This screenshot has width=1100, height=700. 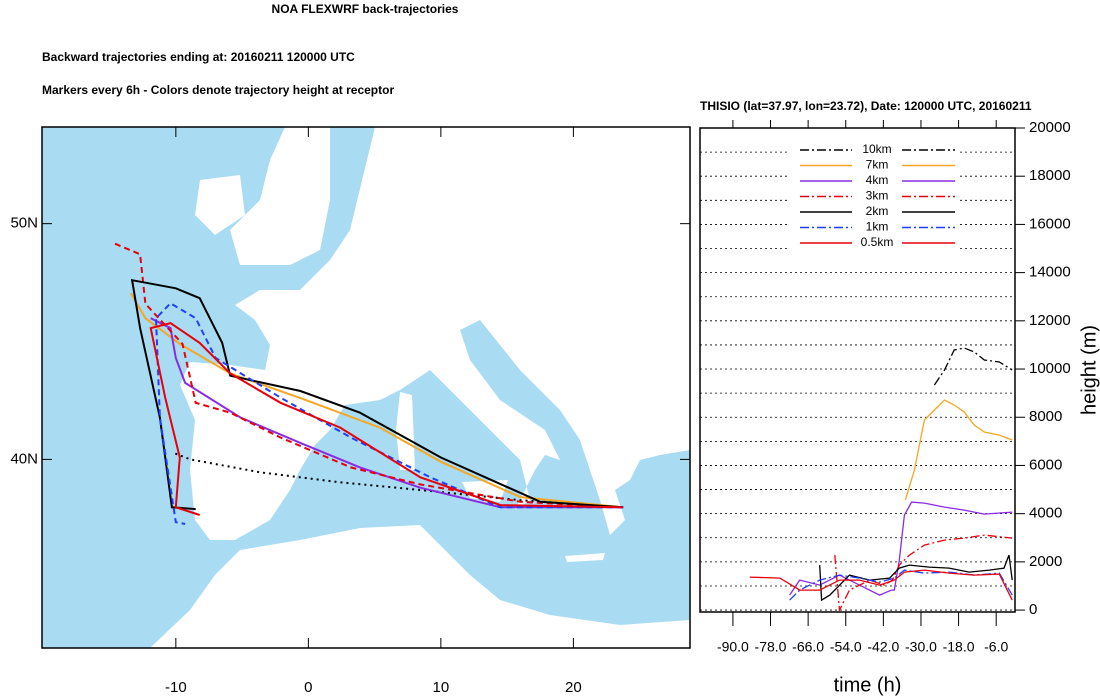 What do you see at coordinates (24, 458) in the screenshot?
I see `y-tick-label: 40N` at bounding box center [24, 458].